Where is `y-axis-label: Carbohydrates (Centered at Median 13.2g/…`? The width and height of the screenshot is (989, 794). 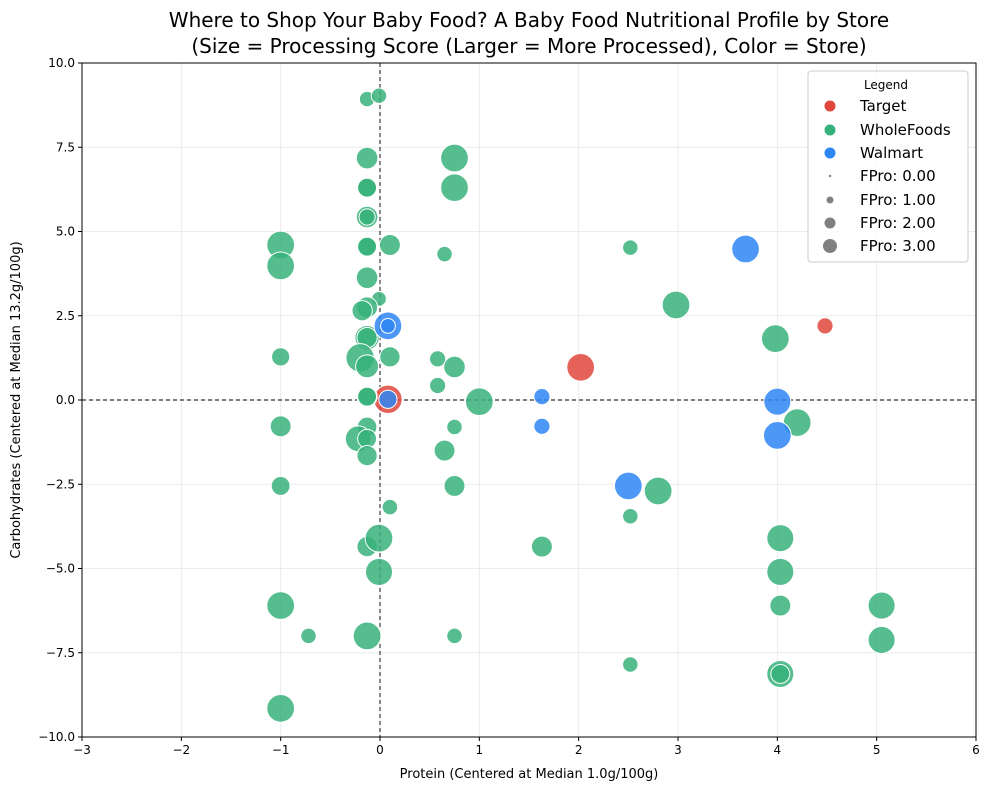 y-axis-label: Carbohydrates (Centered at Median 13.2g/… is located at coordinates (16, 399).